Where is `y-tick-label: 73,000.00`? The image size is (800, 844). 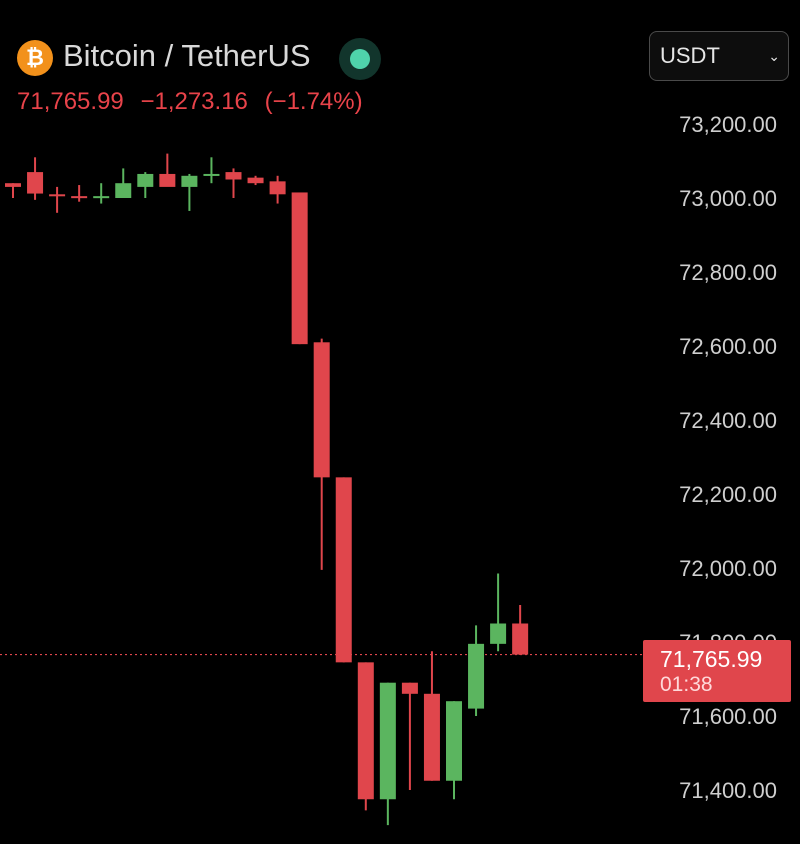 y-tick-label: 73,000.00 is located at coordinates (728, 198).